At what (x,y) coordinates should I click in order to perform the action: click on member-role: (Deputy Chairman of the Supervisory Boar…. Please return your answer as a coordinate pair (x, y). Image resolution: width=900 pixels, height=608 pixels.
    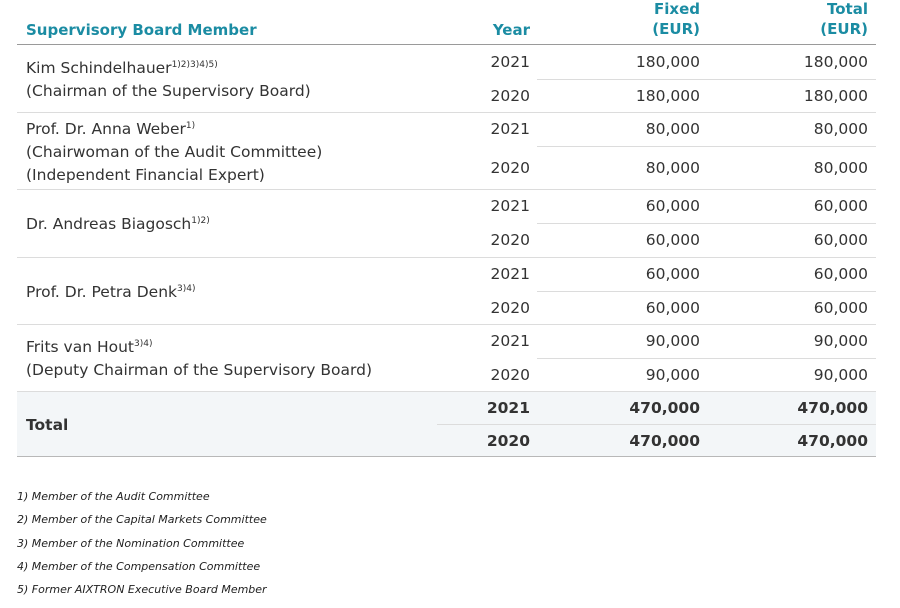
    Looking at the image, I should click on (199, 370).